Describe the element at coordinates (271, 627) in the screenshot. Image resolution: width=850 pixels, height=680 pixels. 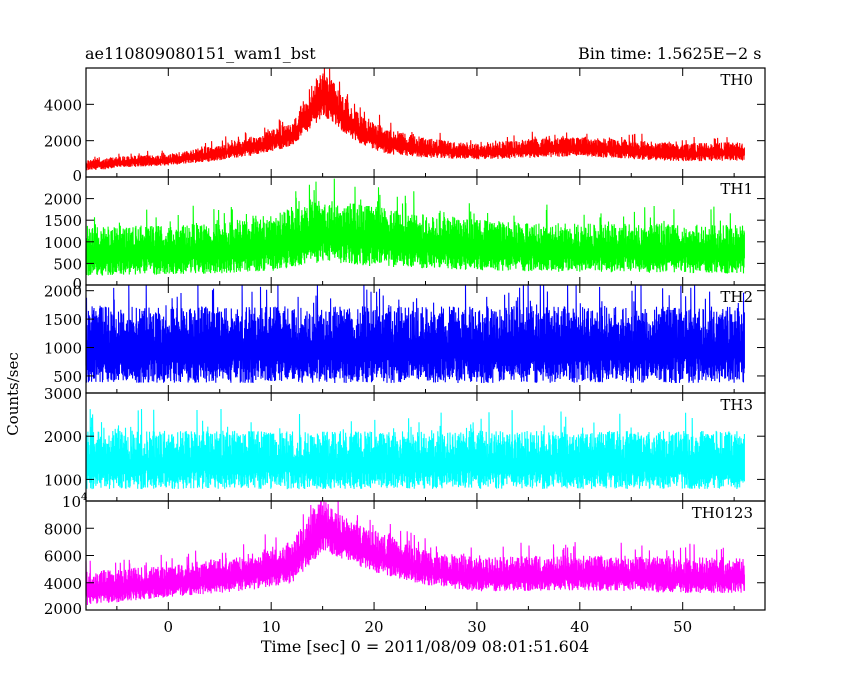
I see `x-tick-label: 10` at that location.